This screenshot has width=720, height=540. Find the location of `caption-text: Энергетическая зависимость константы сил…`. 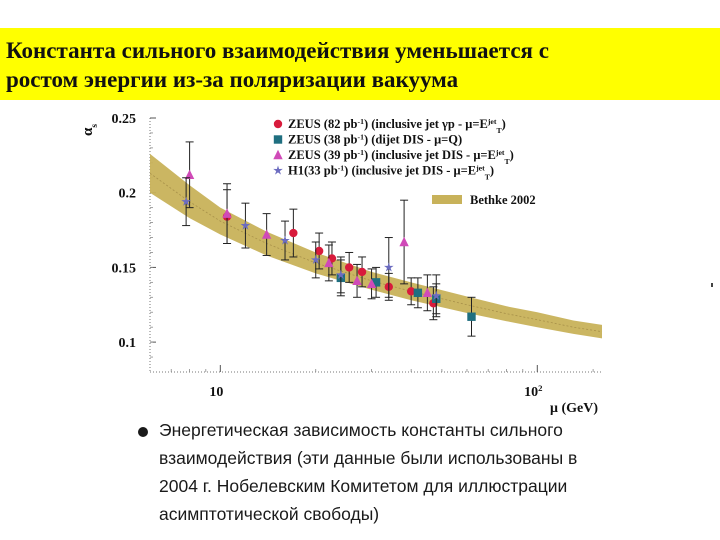

caption-text: Энергетическая зависимость константы сил… is located at coordinates (368, 472).